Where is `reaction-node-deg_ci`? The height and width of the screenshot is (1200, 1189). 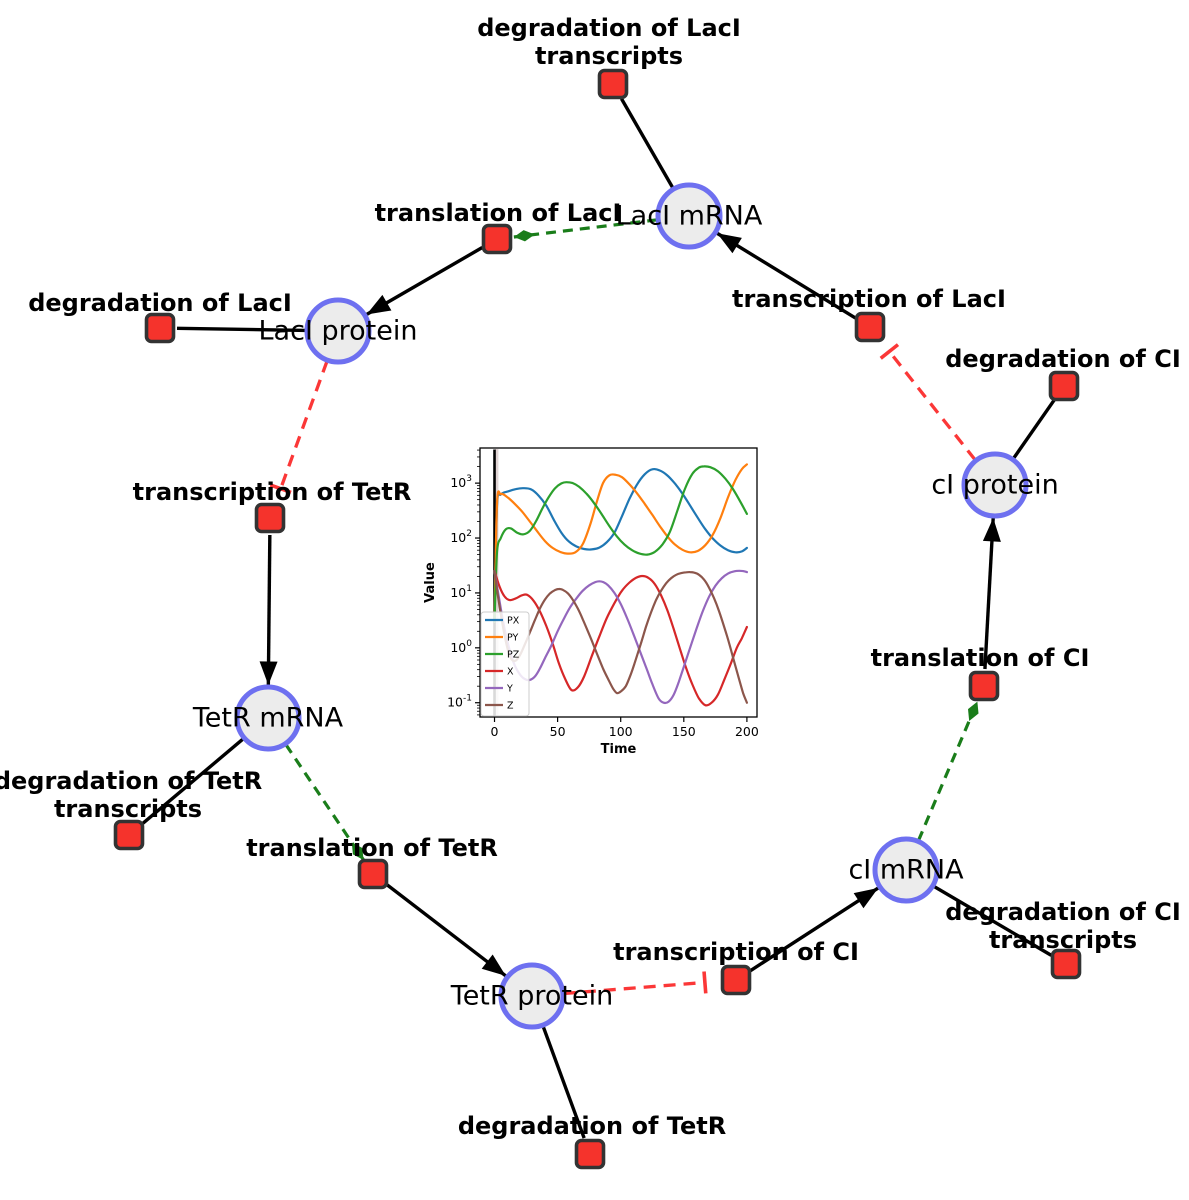 reaction-node-deg_ci is located at coordinates (1064, 386).